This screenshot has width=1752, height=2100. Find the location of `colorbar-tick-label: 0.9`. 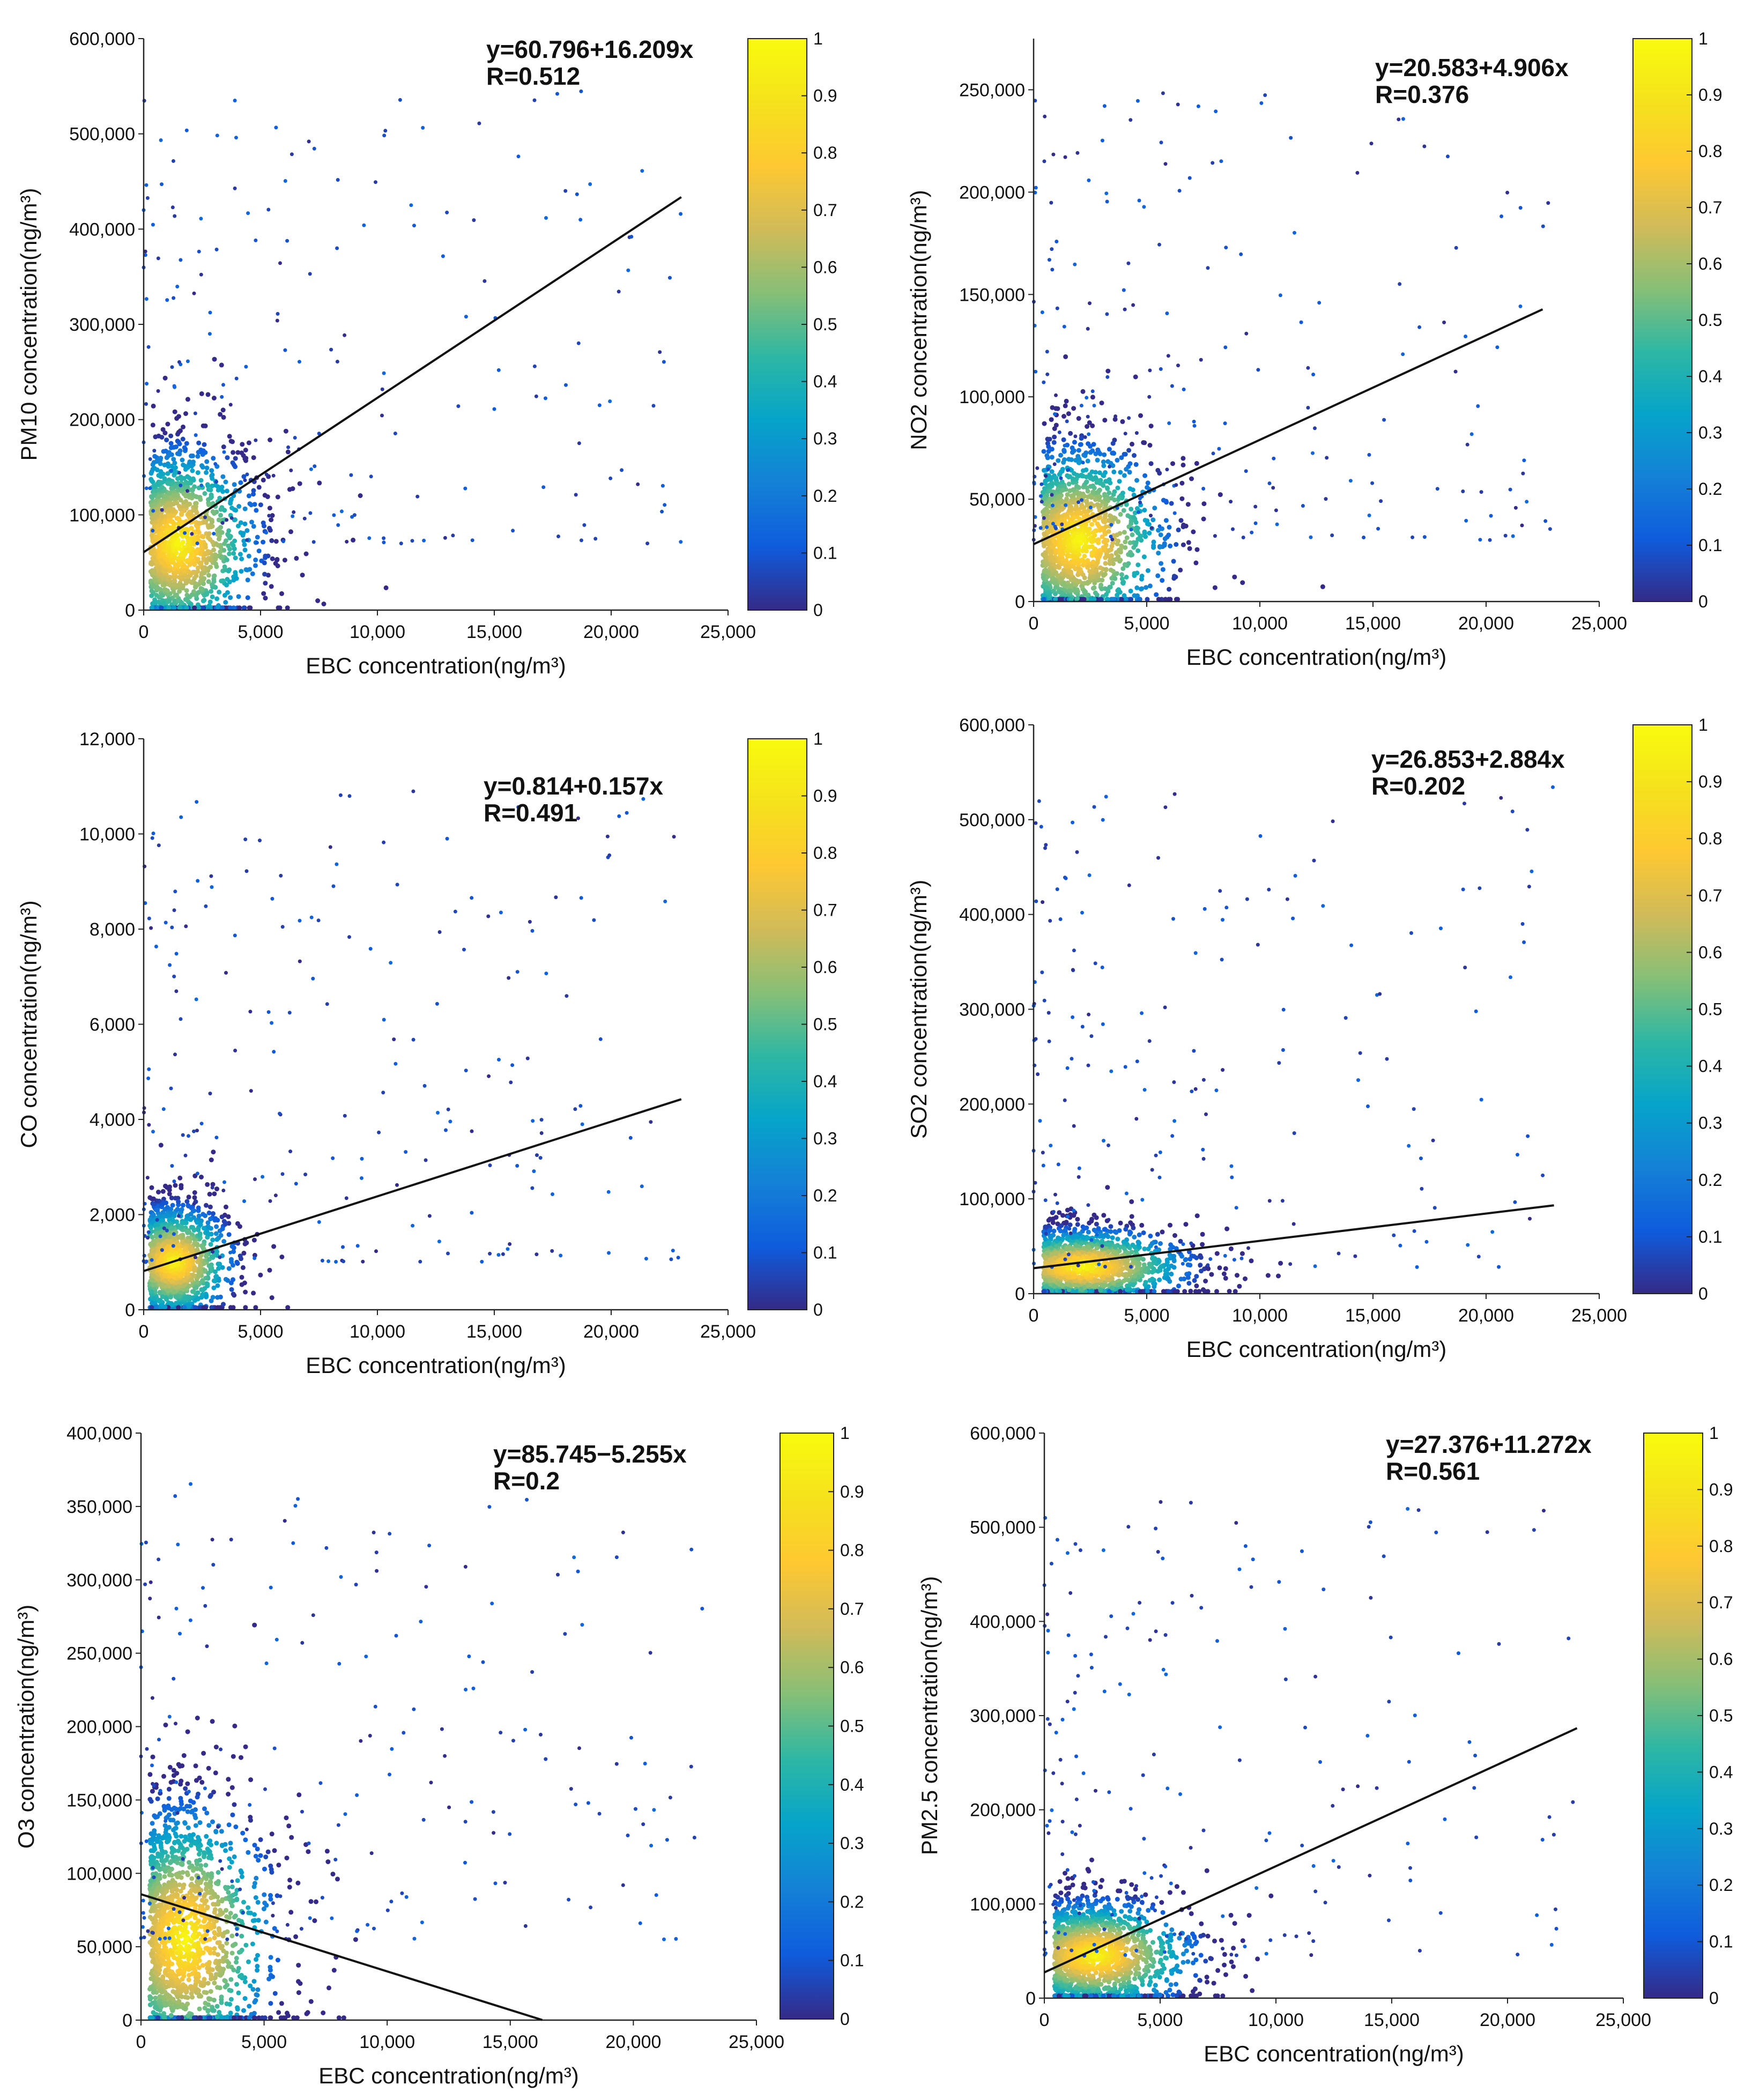

colorbar-tick-label: 0.9 is located at coordinates (825, 96).